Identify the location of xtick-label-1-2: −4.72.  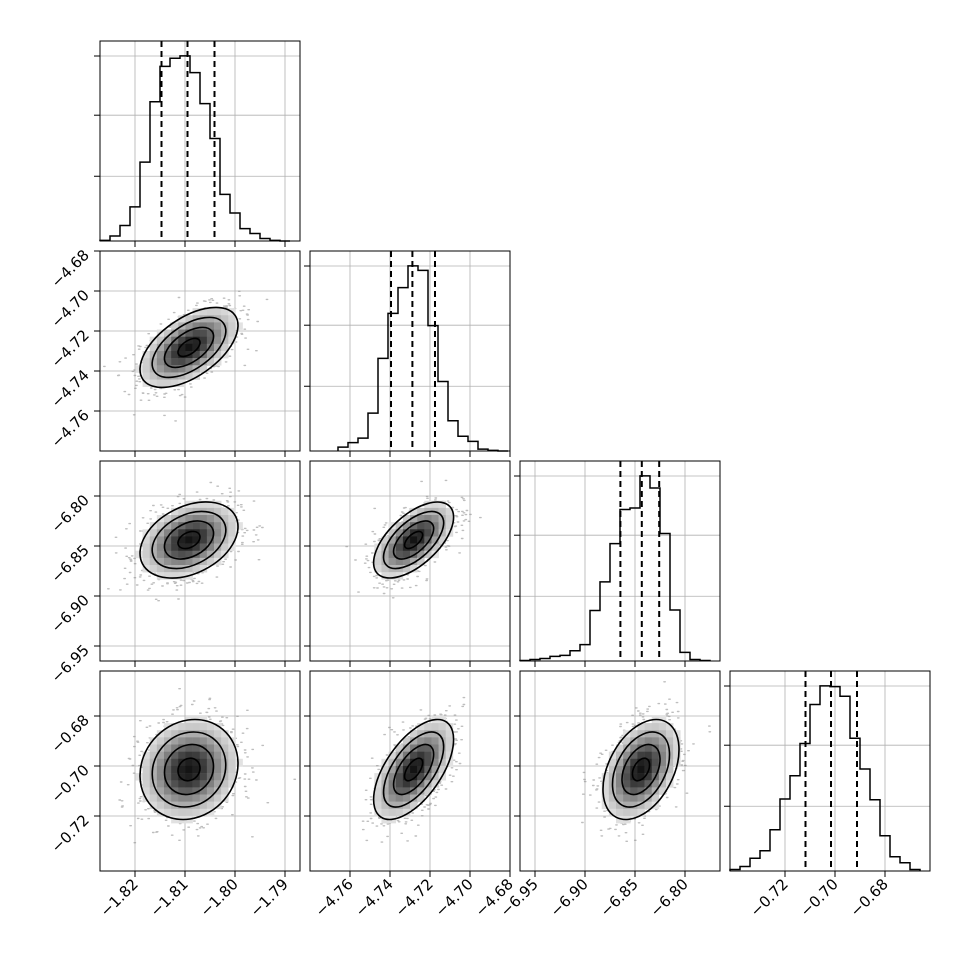
(414, 897).